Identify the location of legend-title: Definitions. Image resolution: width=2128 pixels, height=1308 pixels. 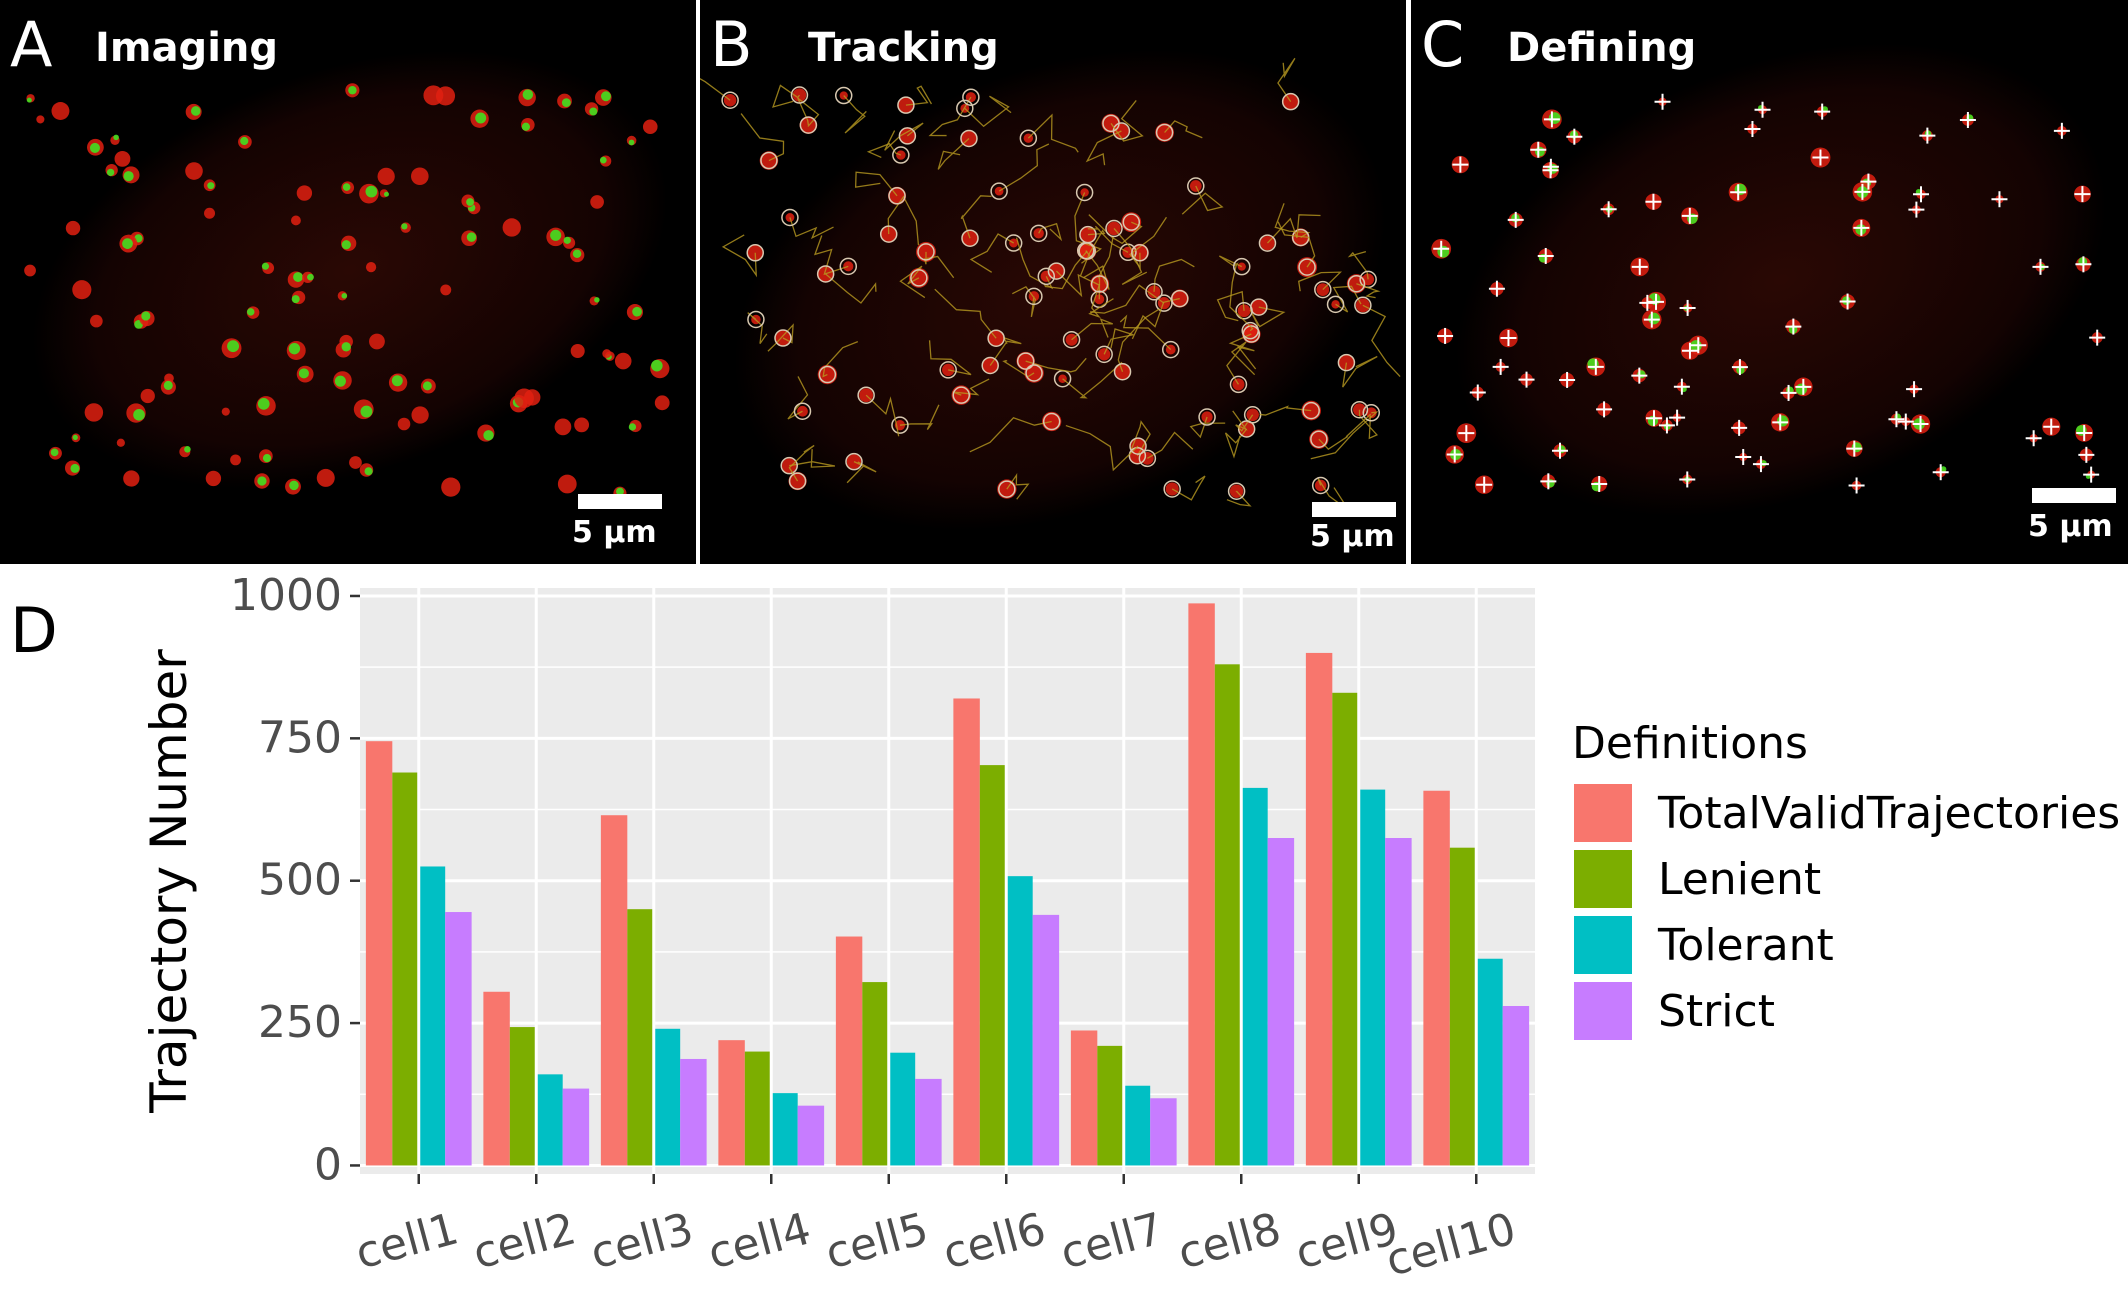
(1690, 743).